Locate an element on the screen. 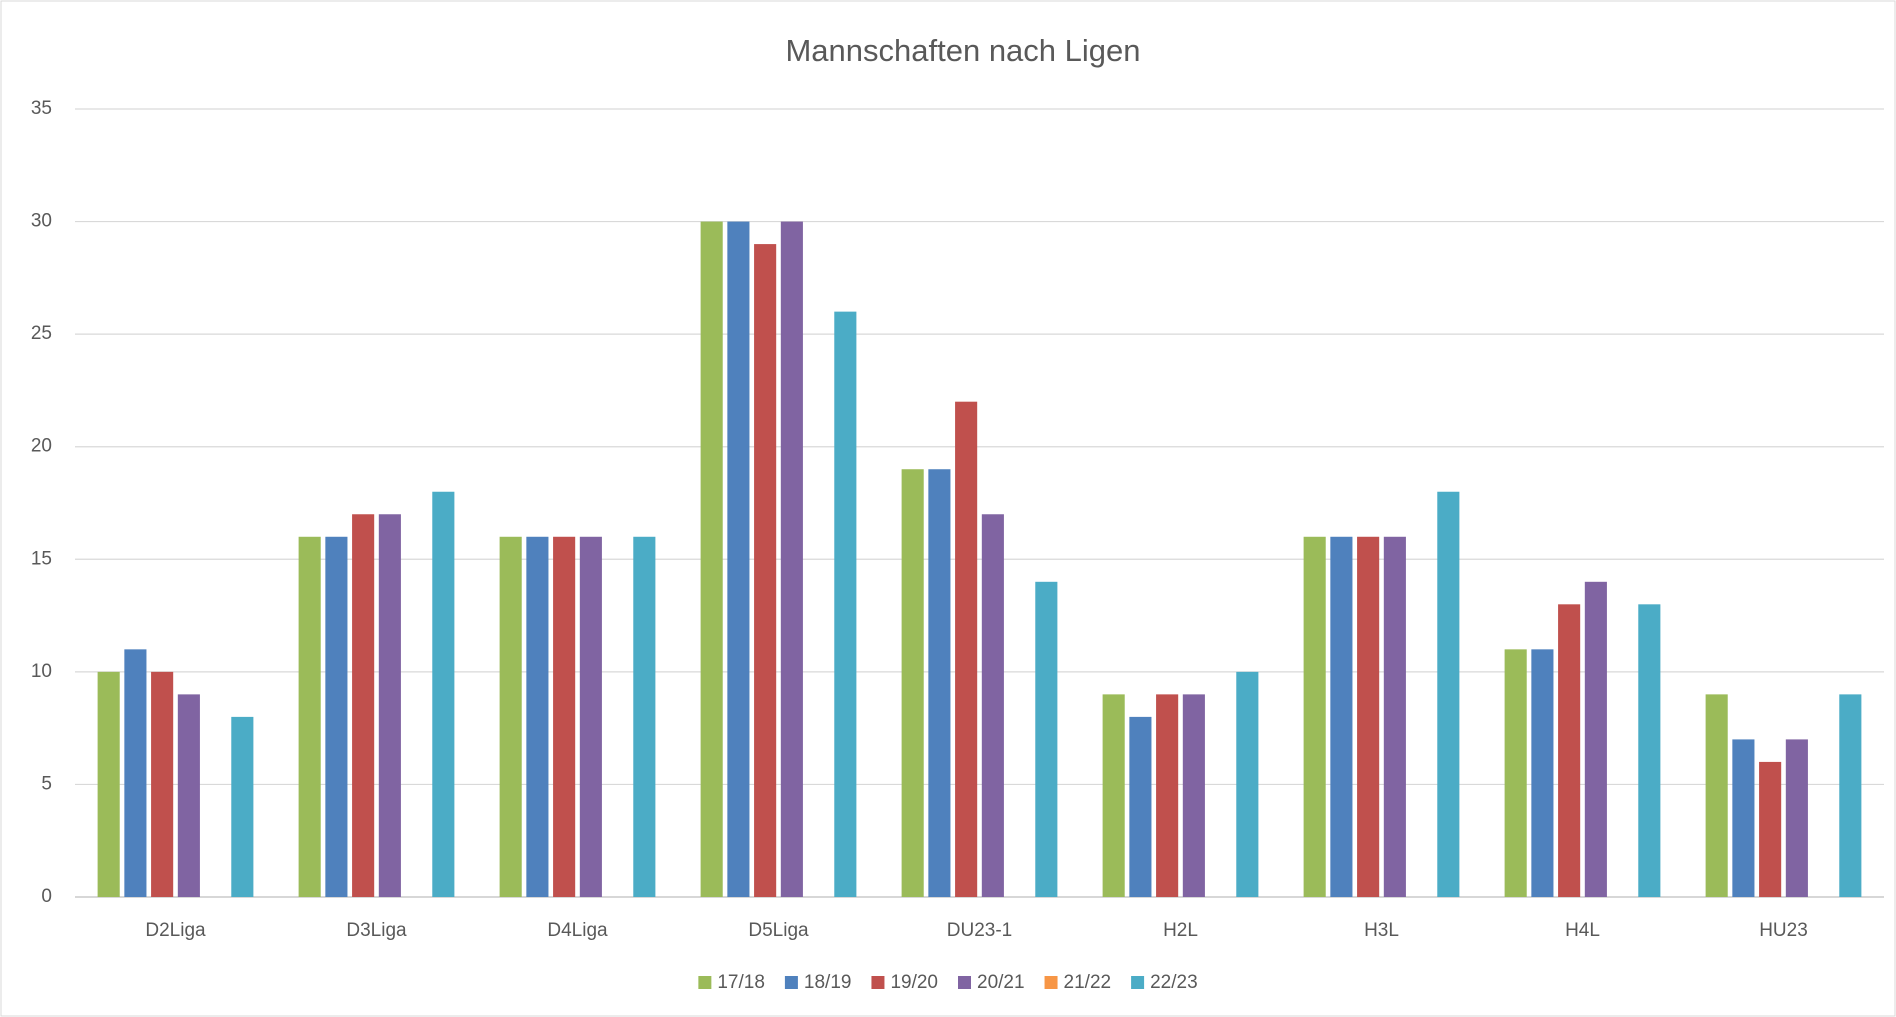  x-tick-label: HU23 is located at coordinates (1783, 930).